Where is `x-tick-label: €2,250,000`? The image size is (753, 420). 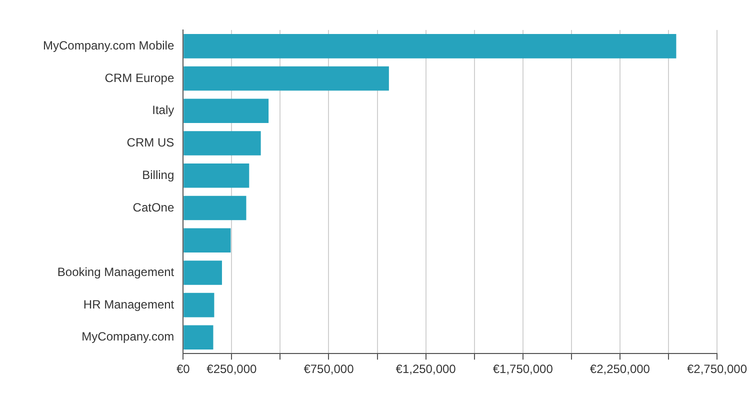 x-tick-label: €2,250,000 is located at coordinates (620, 369).